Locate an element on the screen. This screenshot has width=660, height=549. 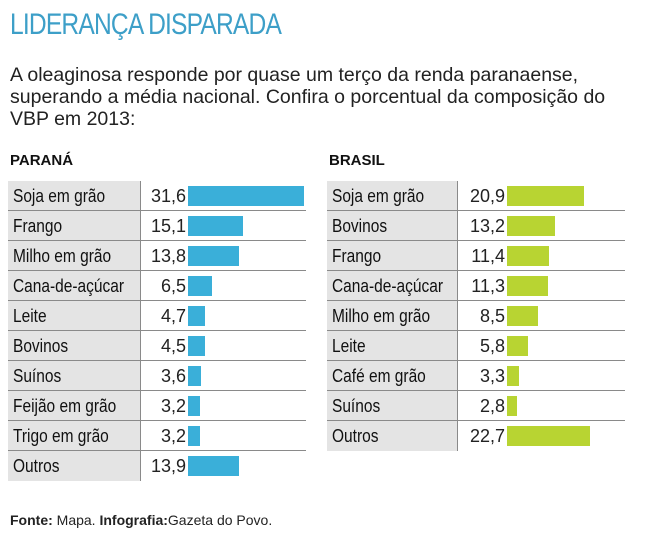
brasil-value-label: 11,4 is located at coordinates (488, 256).